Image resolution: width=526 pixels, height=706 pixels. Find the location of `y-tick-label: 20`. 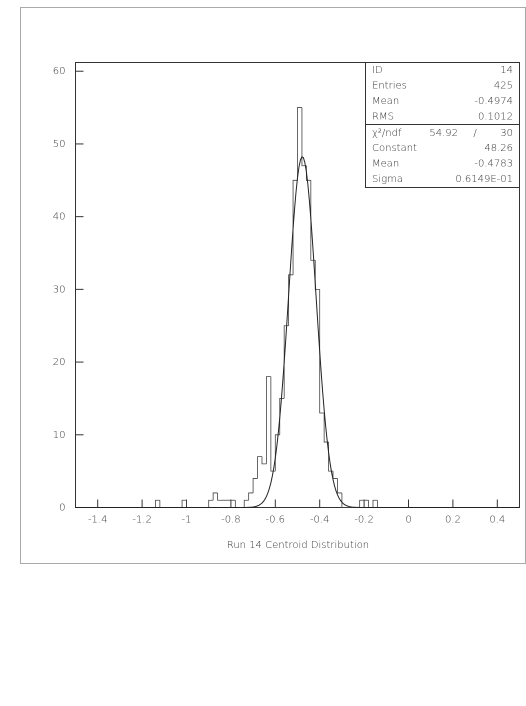

y-tick-label: 20 is located at coordinates (59, 362).